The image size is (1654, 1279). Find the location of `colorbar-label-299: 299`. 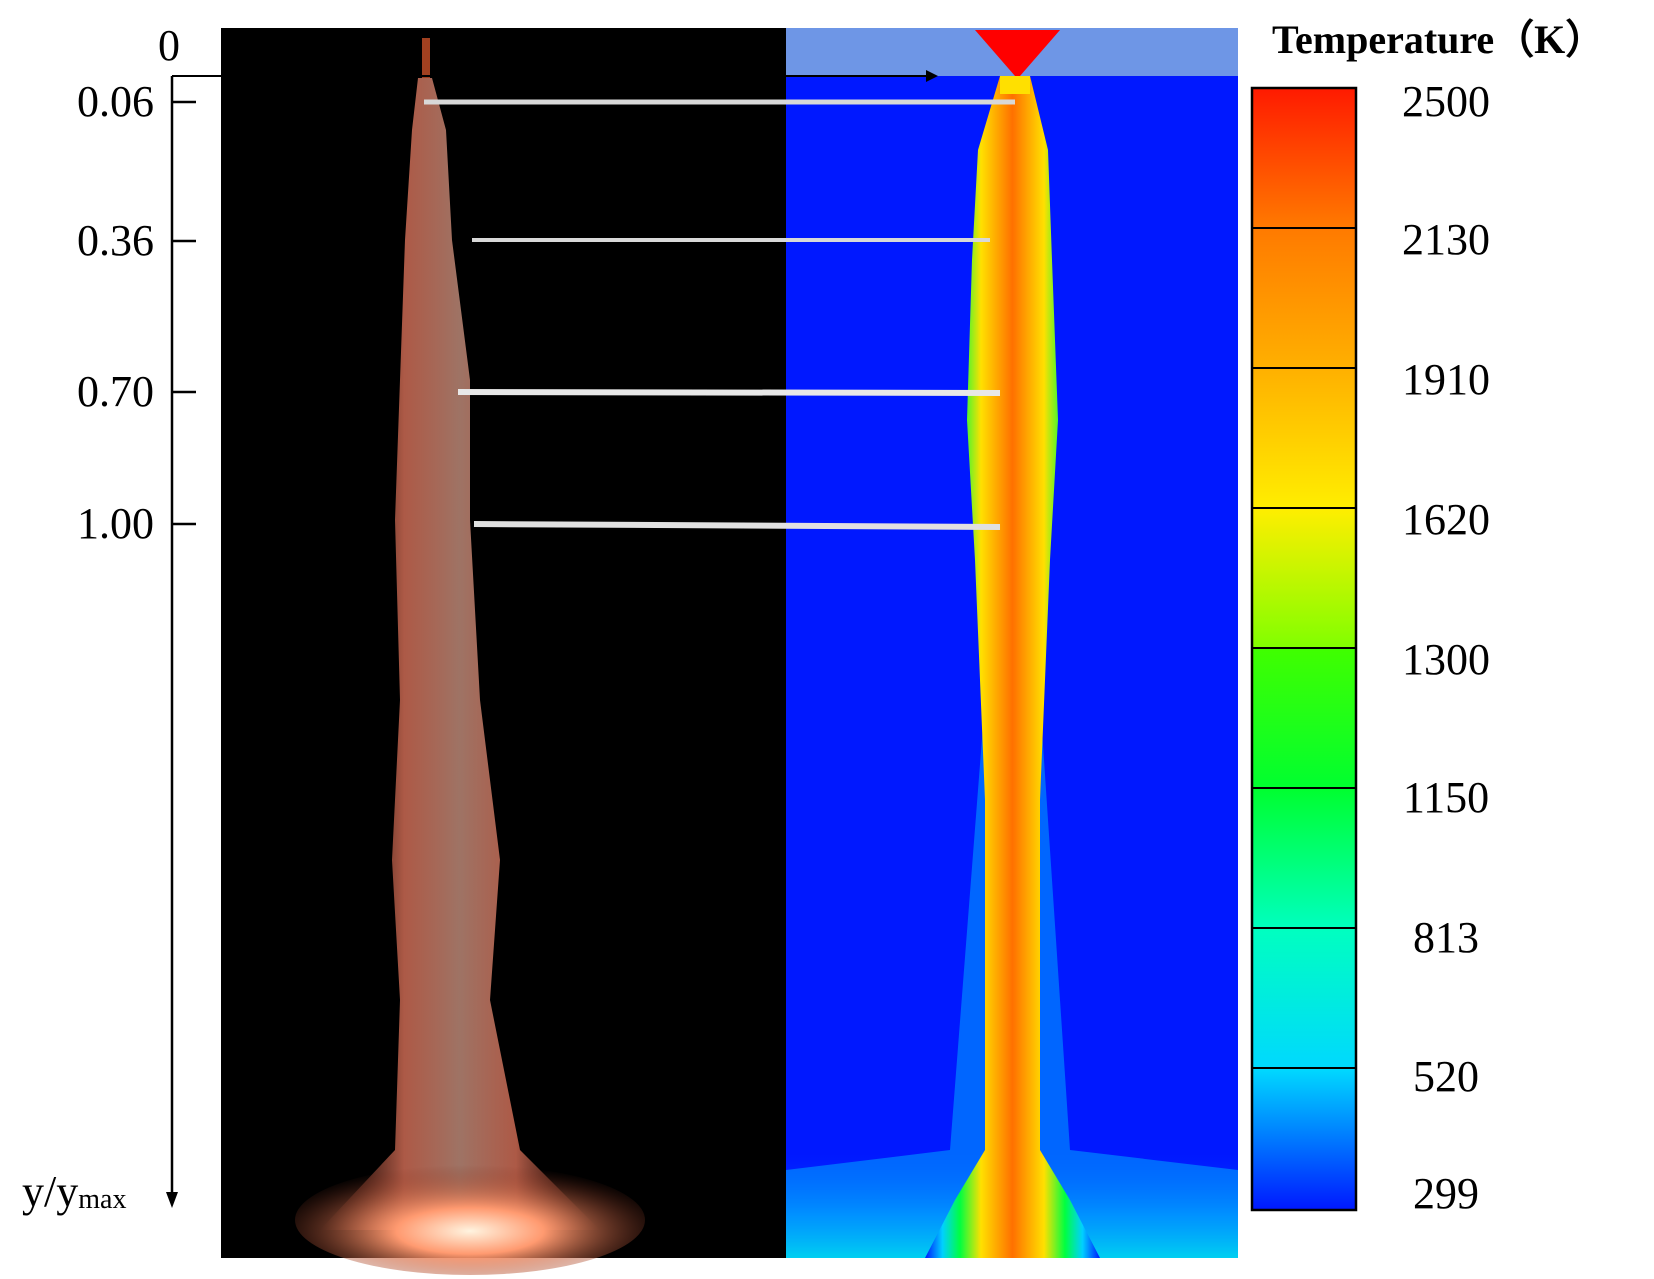

colorbar-label-299: 299 is located at coordinates (1446, 1193).